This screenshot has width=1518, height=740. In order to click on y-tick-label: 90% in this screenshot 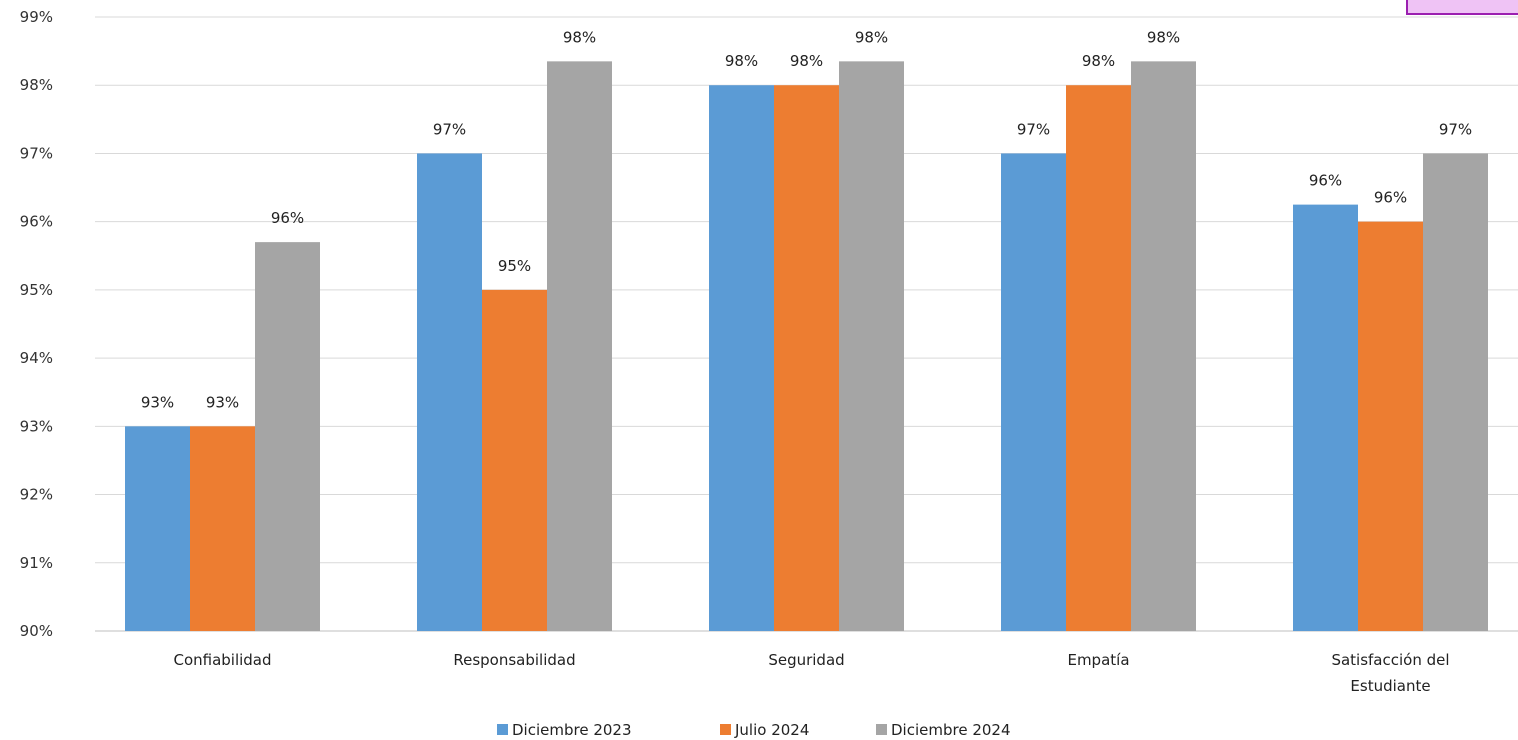, I will do `click(36, 631)`.